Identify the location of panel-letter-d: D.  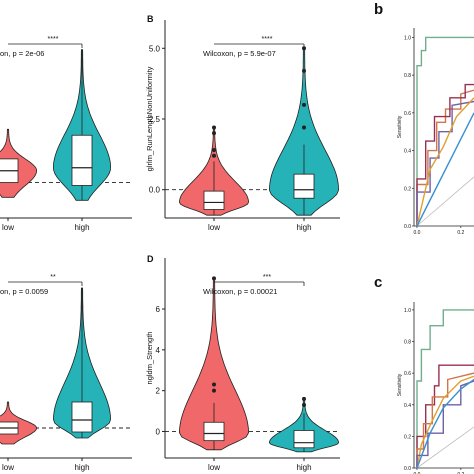
(150, 259).